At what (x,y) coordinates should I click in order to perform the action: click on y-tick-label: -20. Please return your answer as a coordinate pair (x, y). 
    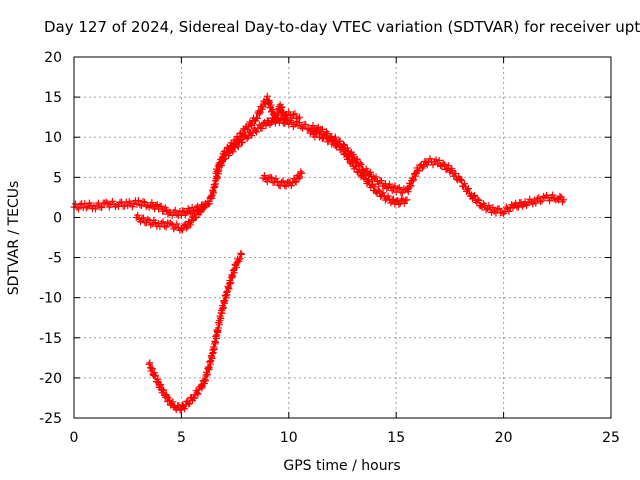
    Looking at the image, I should click on (50, 379).